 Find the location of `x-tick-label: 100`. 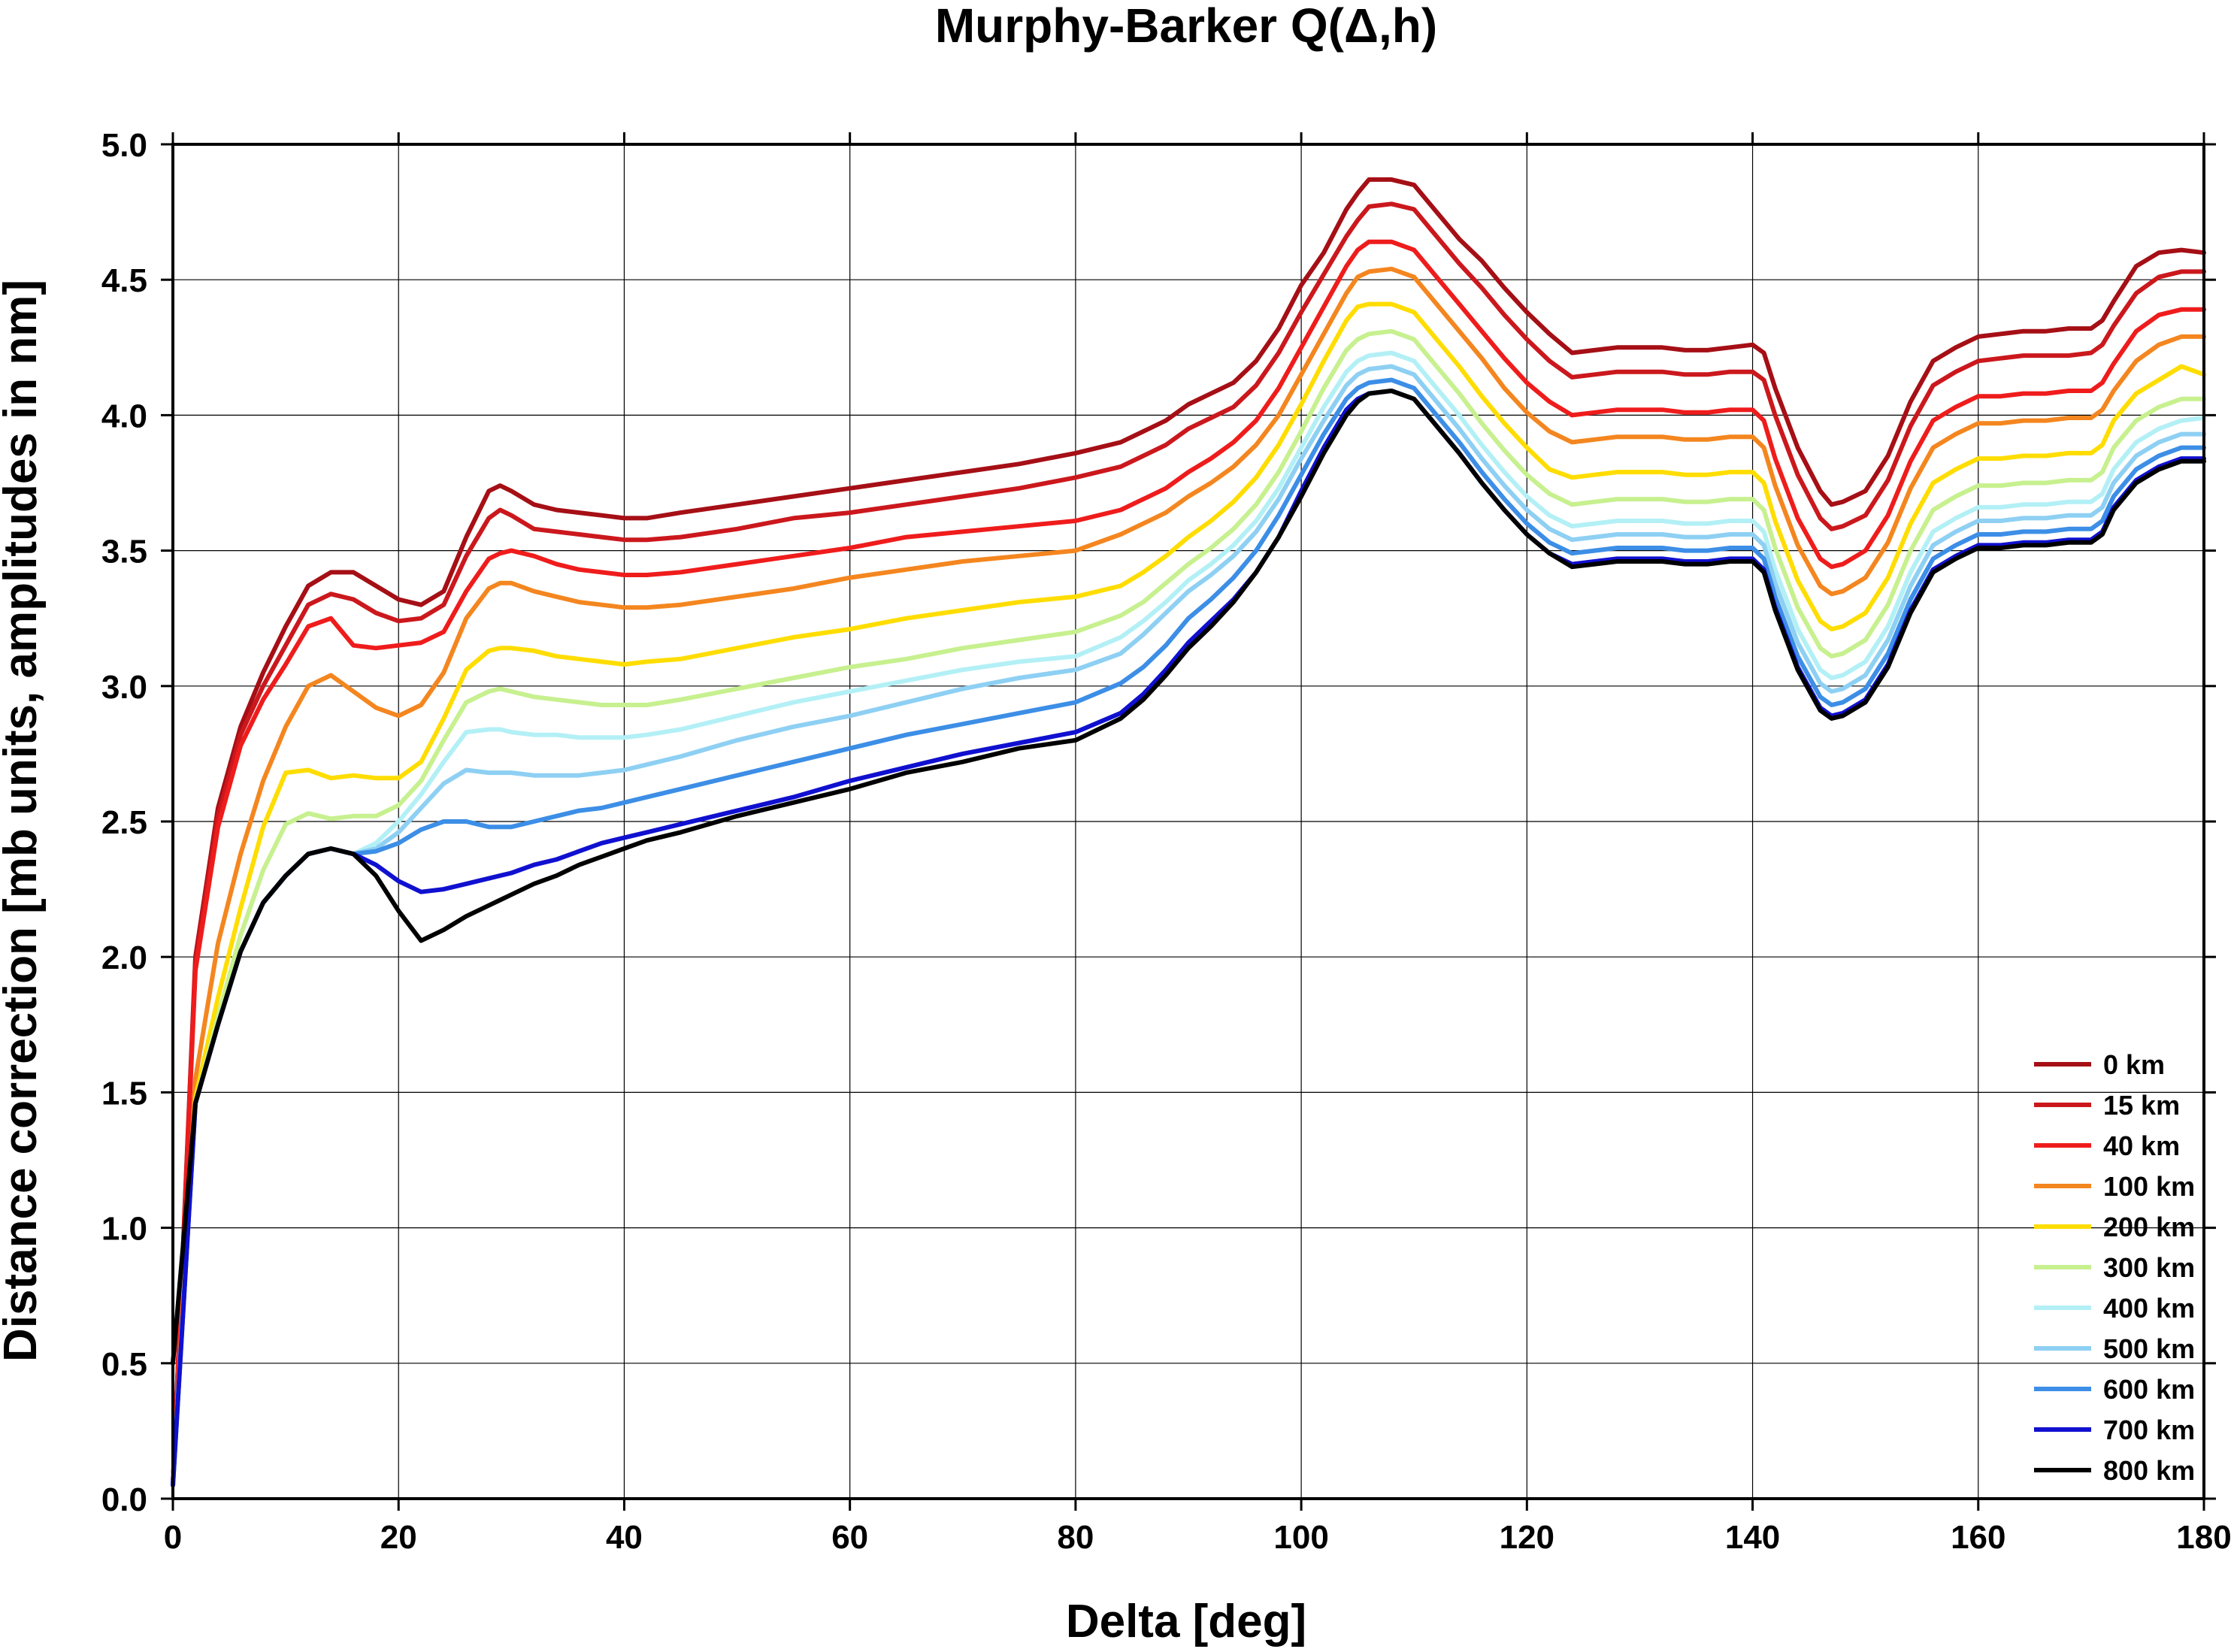

x-tick-label: 100 is located at coordinates (1300, 1538).